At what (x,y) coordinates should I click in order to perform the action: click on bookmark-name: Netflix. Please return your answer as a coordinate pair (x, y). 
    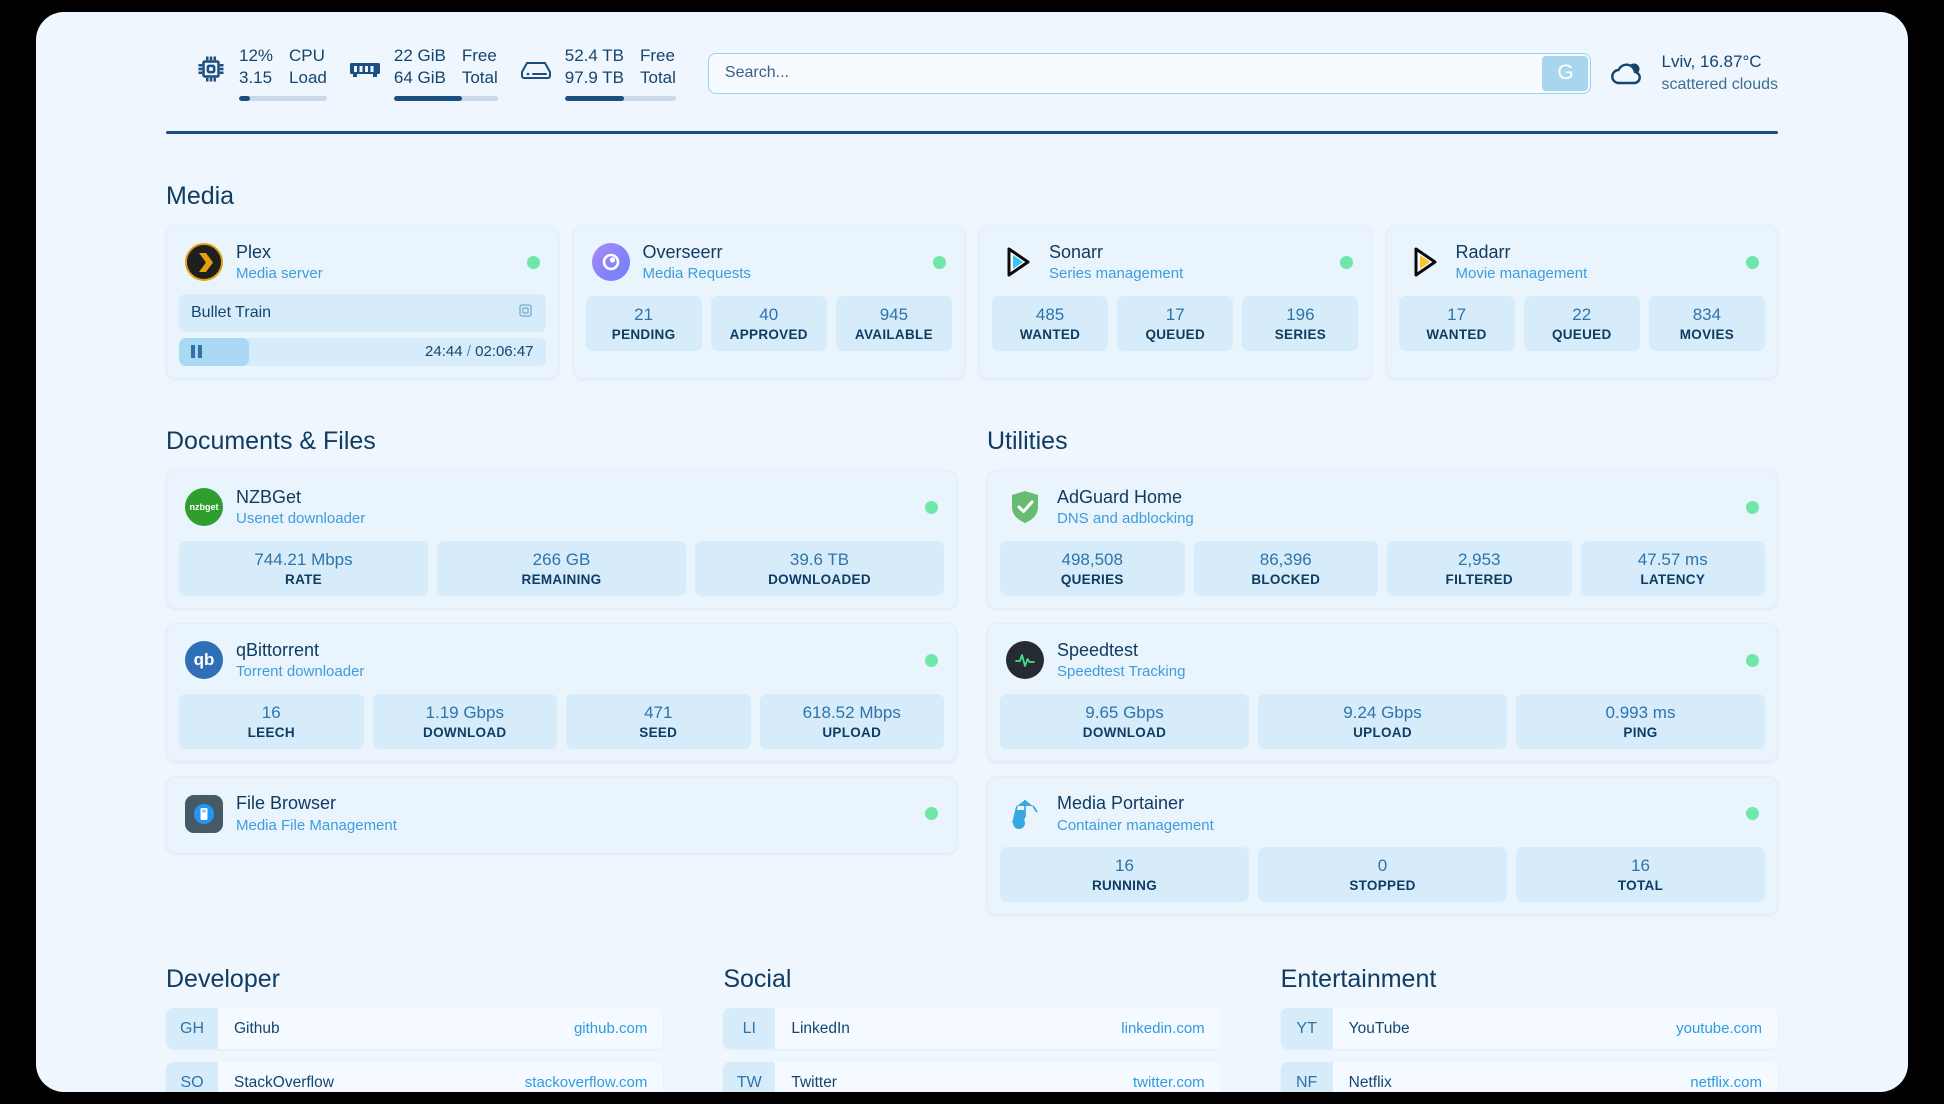
    Looking at the image, I should click on (1370, 1082).